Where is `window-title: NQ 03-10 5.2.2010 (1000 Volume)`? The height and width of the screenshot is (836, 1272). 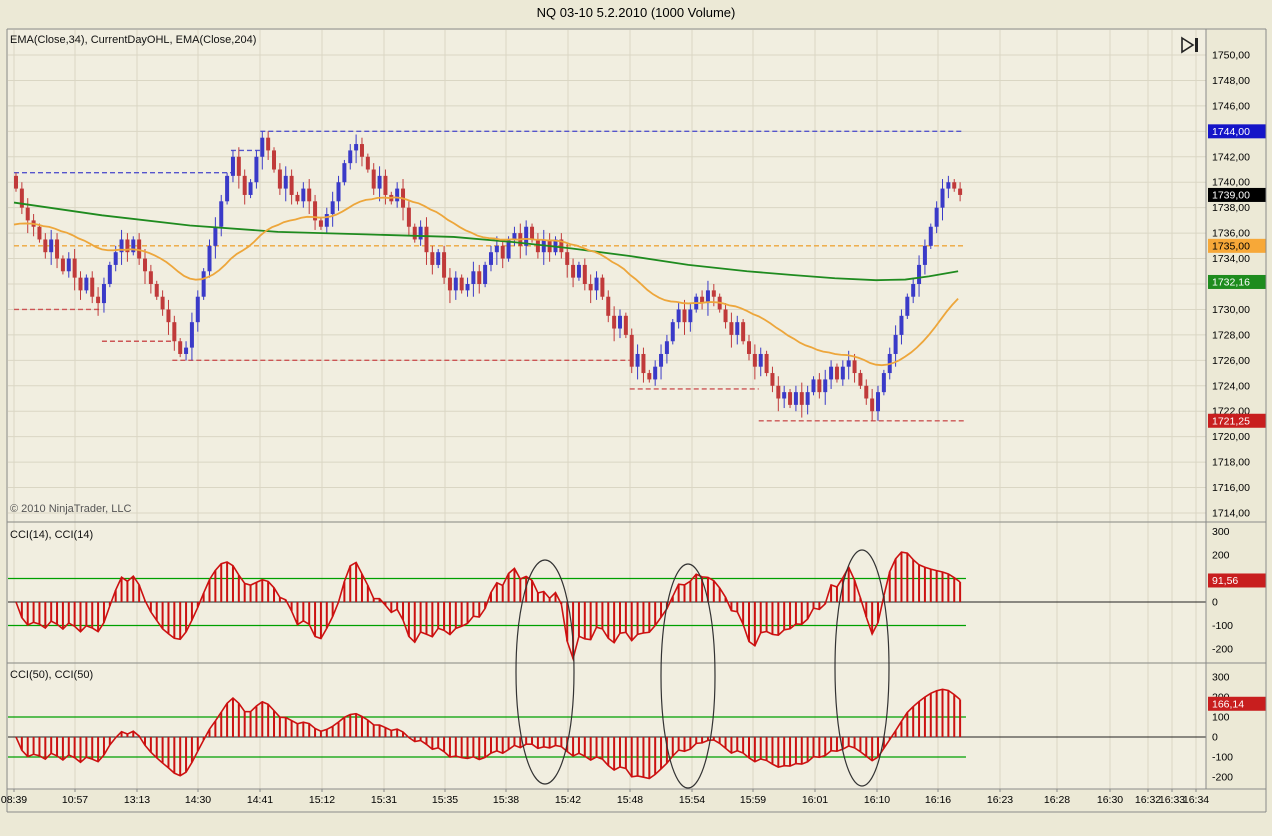
window-title: NQ 03-10 5.2.2010 (1000 Volume) is located at coordinates (636, 12).